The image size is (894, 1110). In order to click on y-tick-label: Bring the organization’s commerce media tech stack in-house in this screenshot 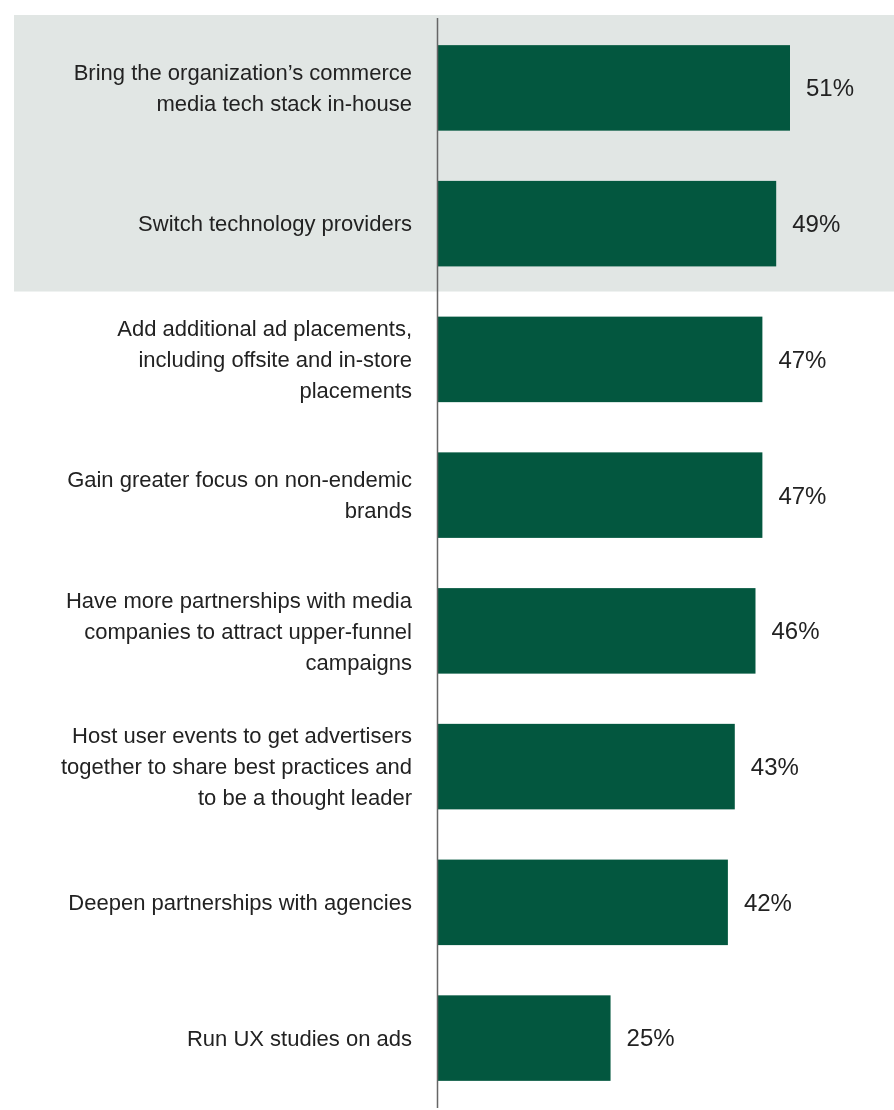, I will do `click(242, 88)`.